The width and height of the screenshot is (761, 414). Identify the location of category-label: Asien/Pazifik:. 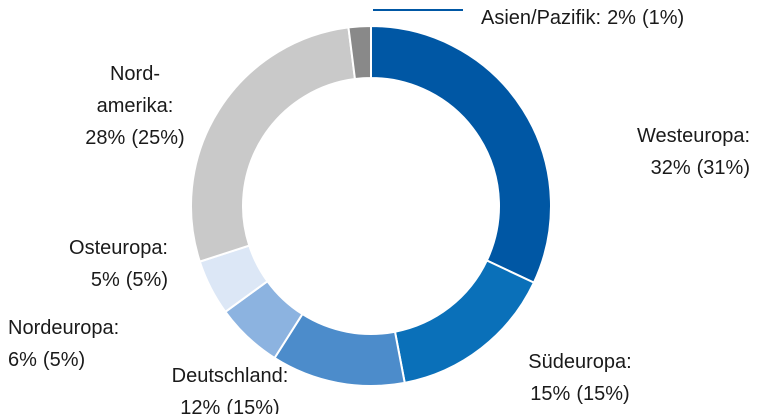
(541, 18).